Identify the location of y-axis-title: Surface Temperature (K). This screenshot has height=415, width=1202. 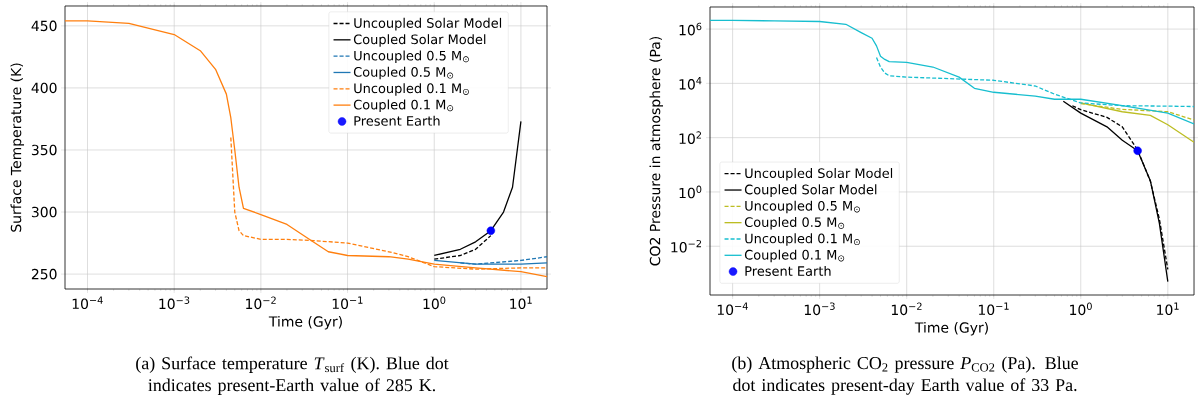
(17, 147).